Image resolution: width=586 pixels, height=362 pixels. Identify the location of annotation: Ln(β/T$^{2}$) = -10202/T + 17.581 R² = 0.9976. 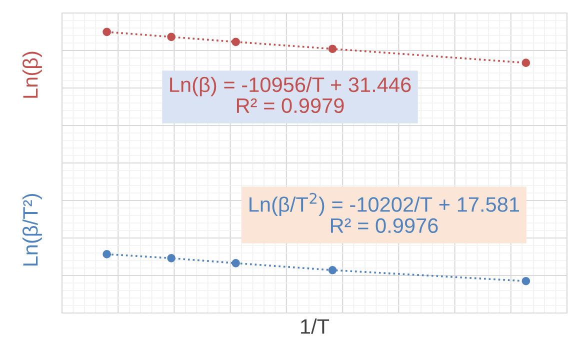
(385, 213).